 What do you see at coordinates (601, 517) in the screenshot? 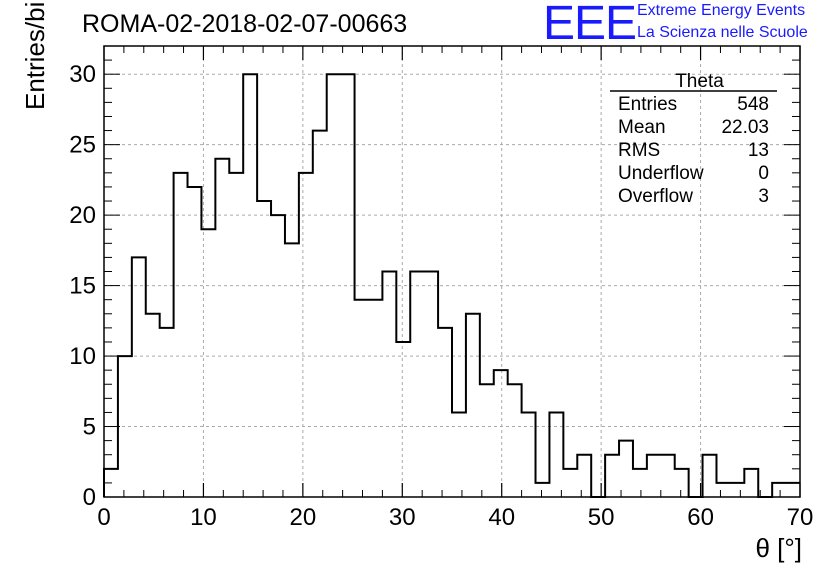
I see `x-tick-label: 50` at bounding box center [601, 517].